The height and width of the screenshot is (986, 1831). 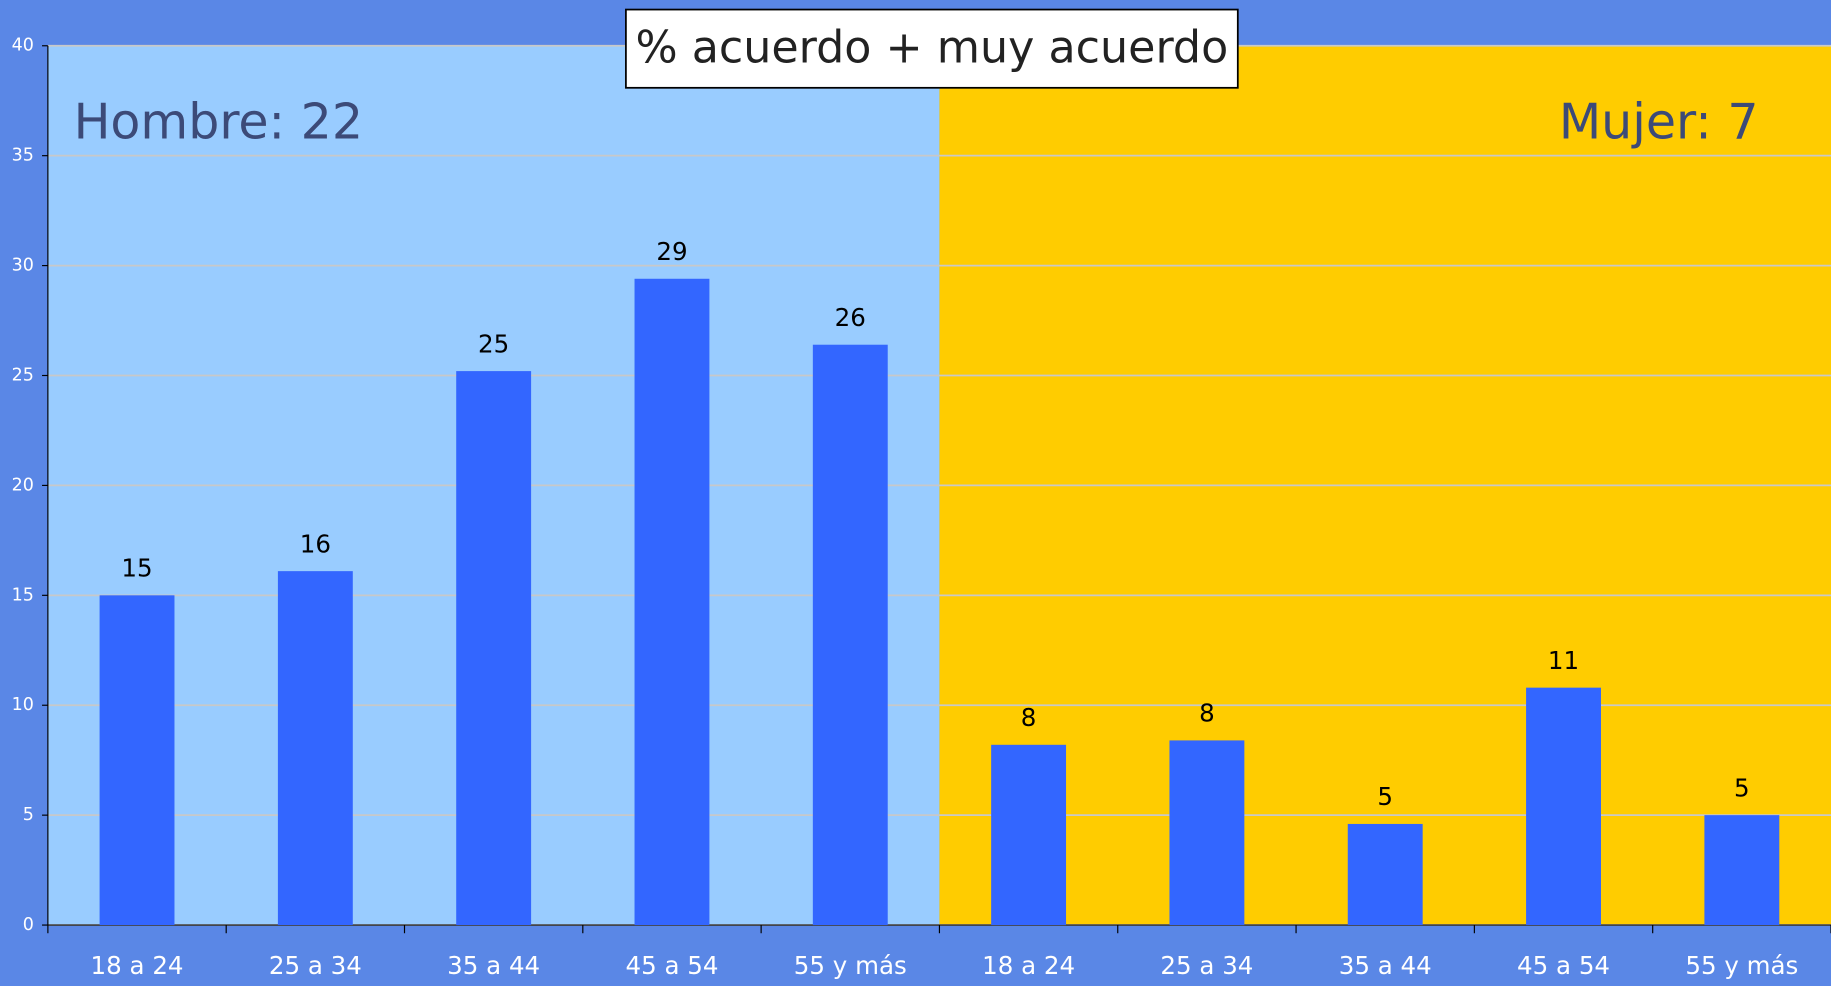 I want to click on data-label: 15, so click(x=136, y=568).